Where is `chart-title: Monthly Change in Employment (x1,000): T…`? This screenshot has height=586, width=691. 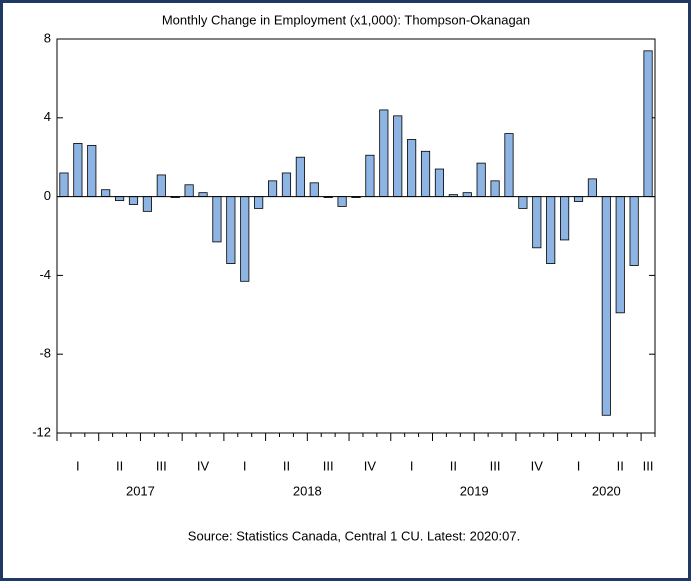
chart-title: Monthly Change in Employment (x1,000): T… is located at coordinates (346, 19).